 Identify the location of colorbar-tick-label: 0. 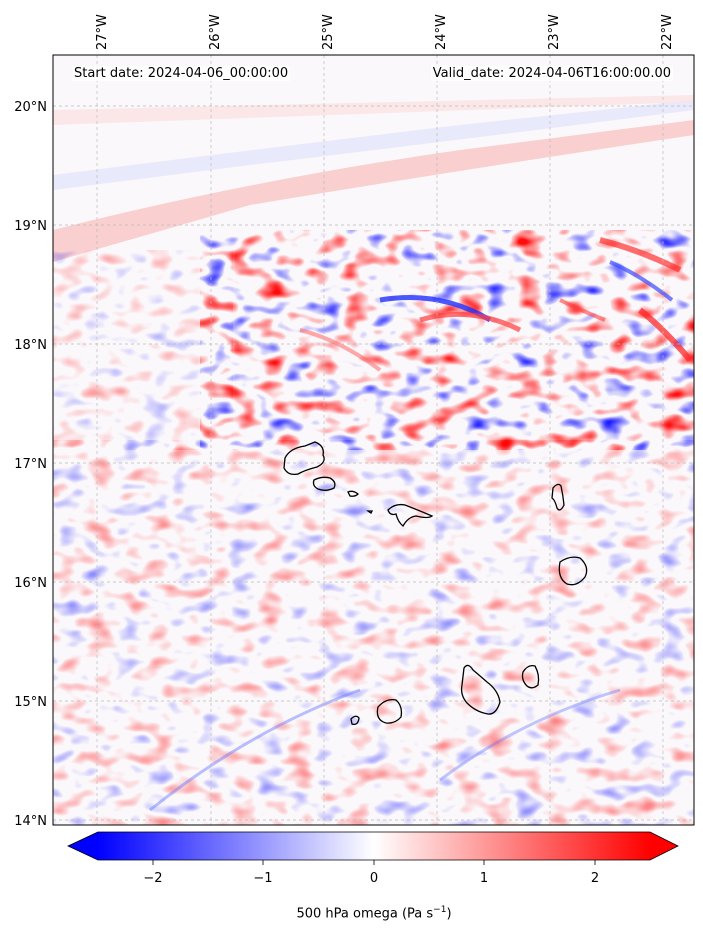
(374, 878).